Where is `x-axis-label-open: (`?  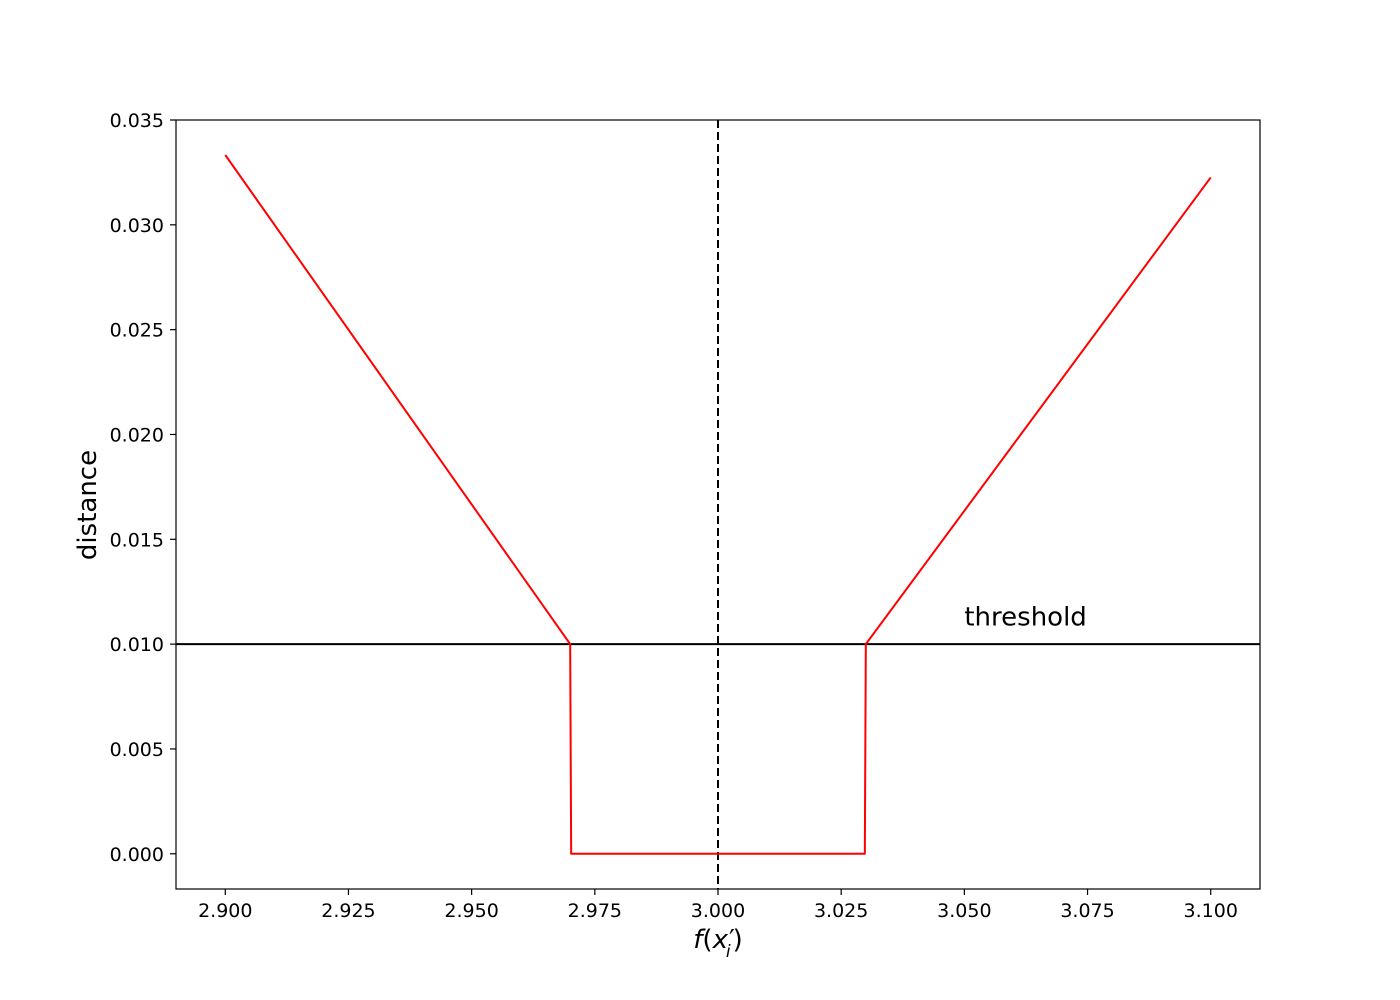 x-axis-label-open: ( is located at coordinates (707, 940).